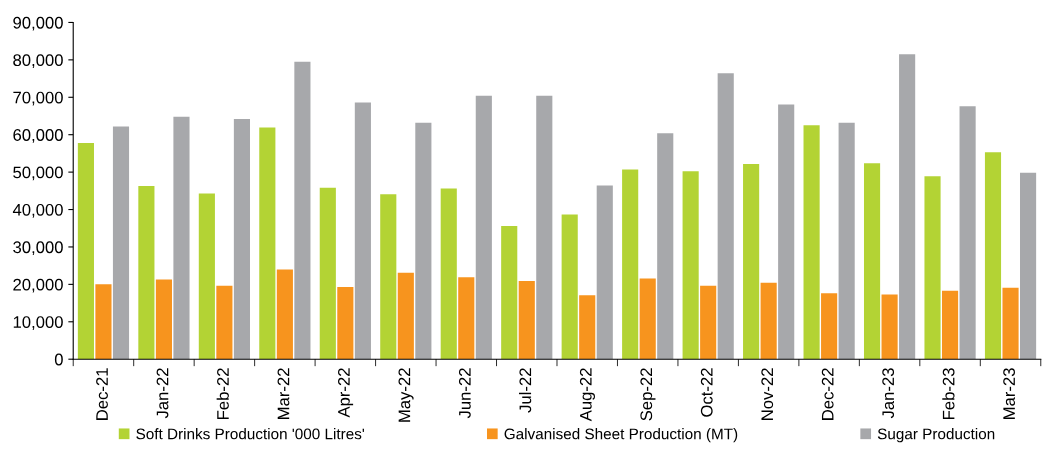 The height and width of the screenshot is (449, 1046). Describe the element at coordinates (706, 392) in the screenshot. I see `x-tick-label: Oct-22` at that location.